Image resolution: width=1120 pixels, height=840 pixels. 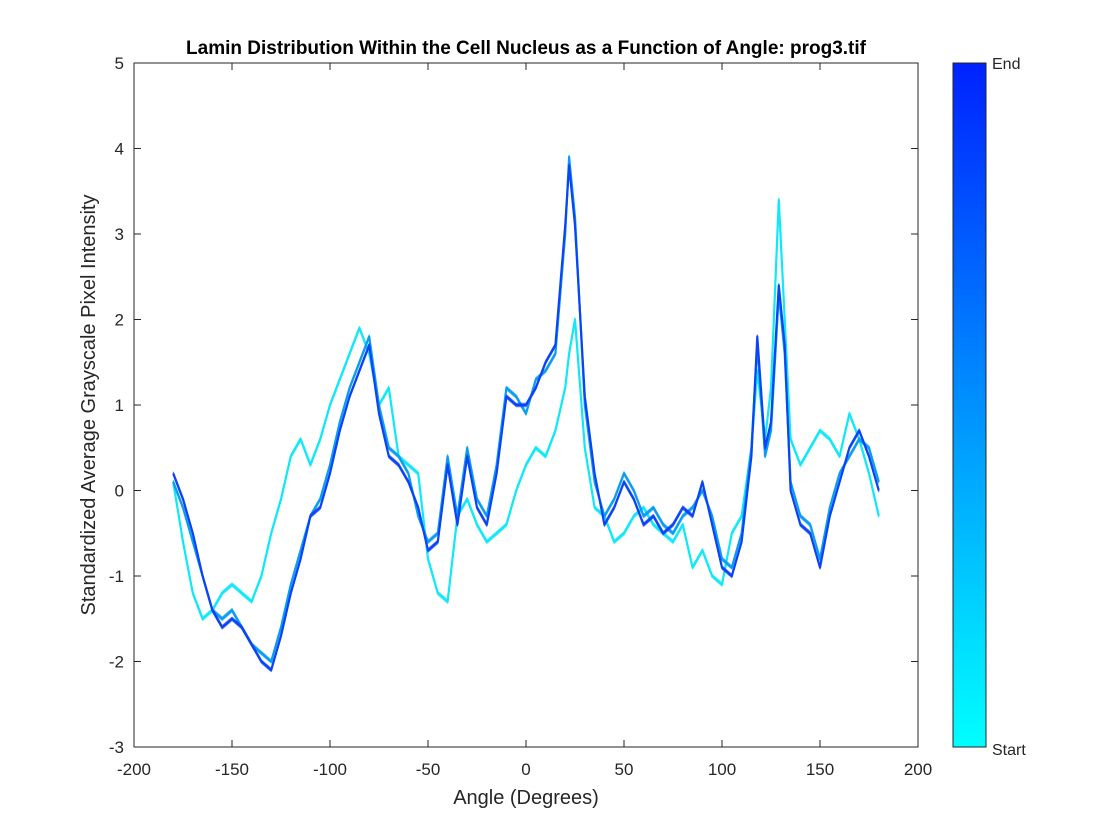 What do you see at coordinates (116, 662) in the screenshot?
I see `y-tick-label: -2` at bounding box center [116, 662].